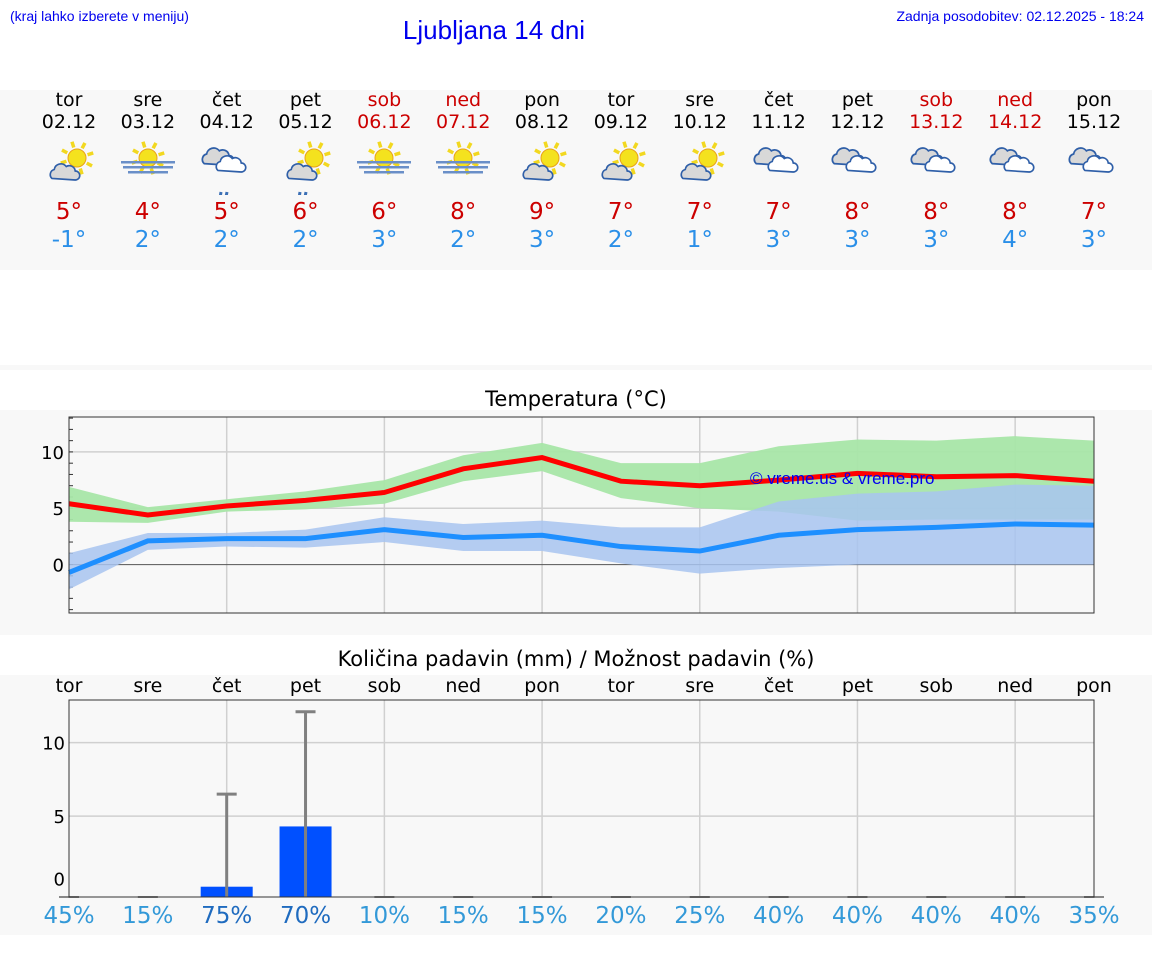  Describe the element at coordinates (576, 399) in the screenshot. I see `temperature-chart-title: Temperatura (°C)` at that location.